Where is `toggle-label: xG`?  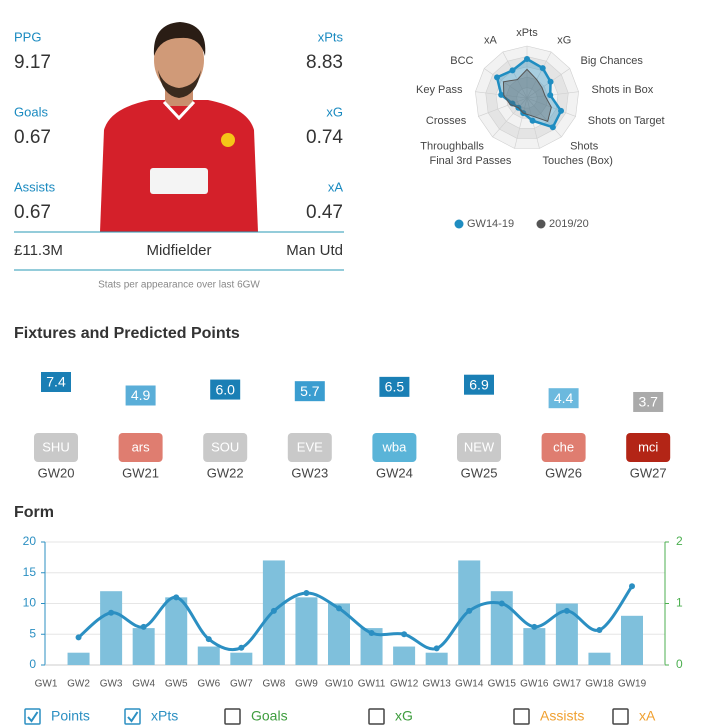 toggle-label: xG is located at coordinates (404, 716).